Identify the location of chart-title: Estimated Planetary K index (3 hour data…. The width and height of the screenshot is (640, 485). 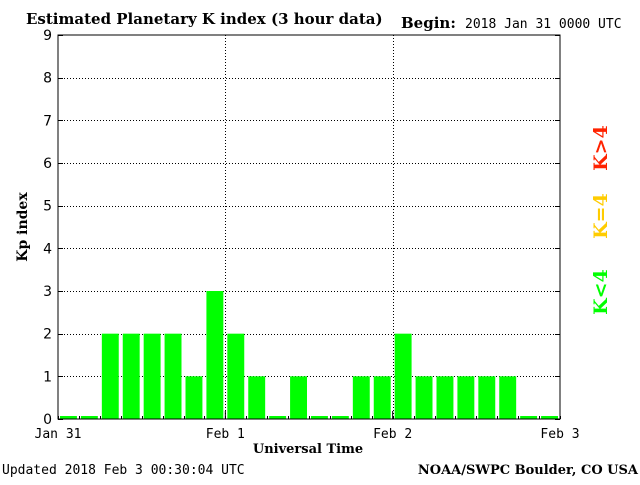
(204, 19).